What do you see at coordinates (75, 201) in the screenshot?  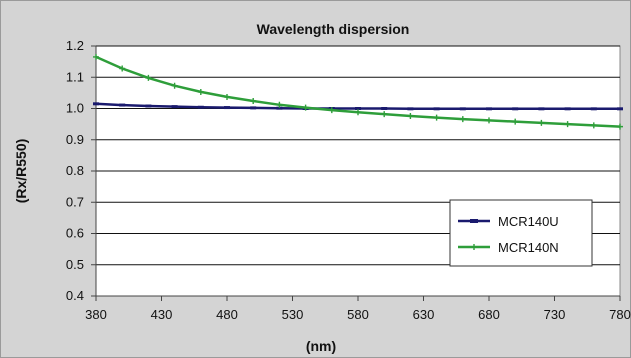 I see `y-tick-label: 0.7` at bounding box center [75, 201].